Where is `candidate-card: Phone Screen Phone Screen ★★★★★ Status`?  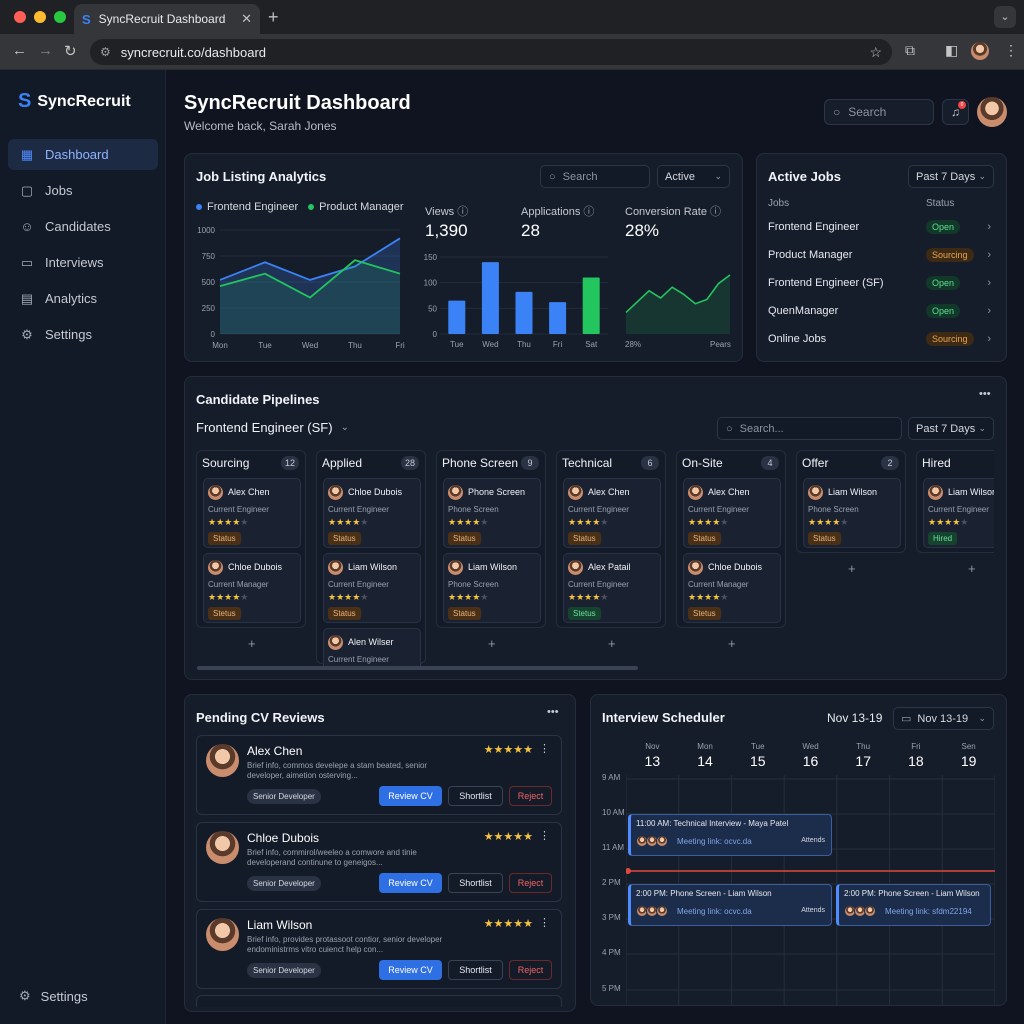 candidate-card: Phone Screen Phone Screen ★★★★★ Status is located at coordinates (492, 513).